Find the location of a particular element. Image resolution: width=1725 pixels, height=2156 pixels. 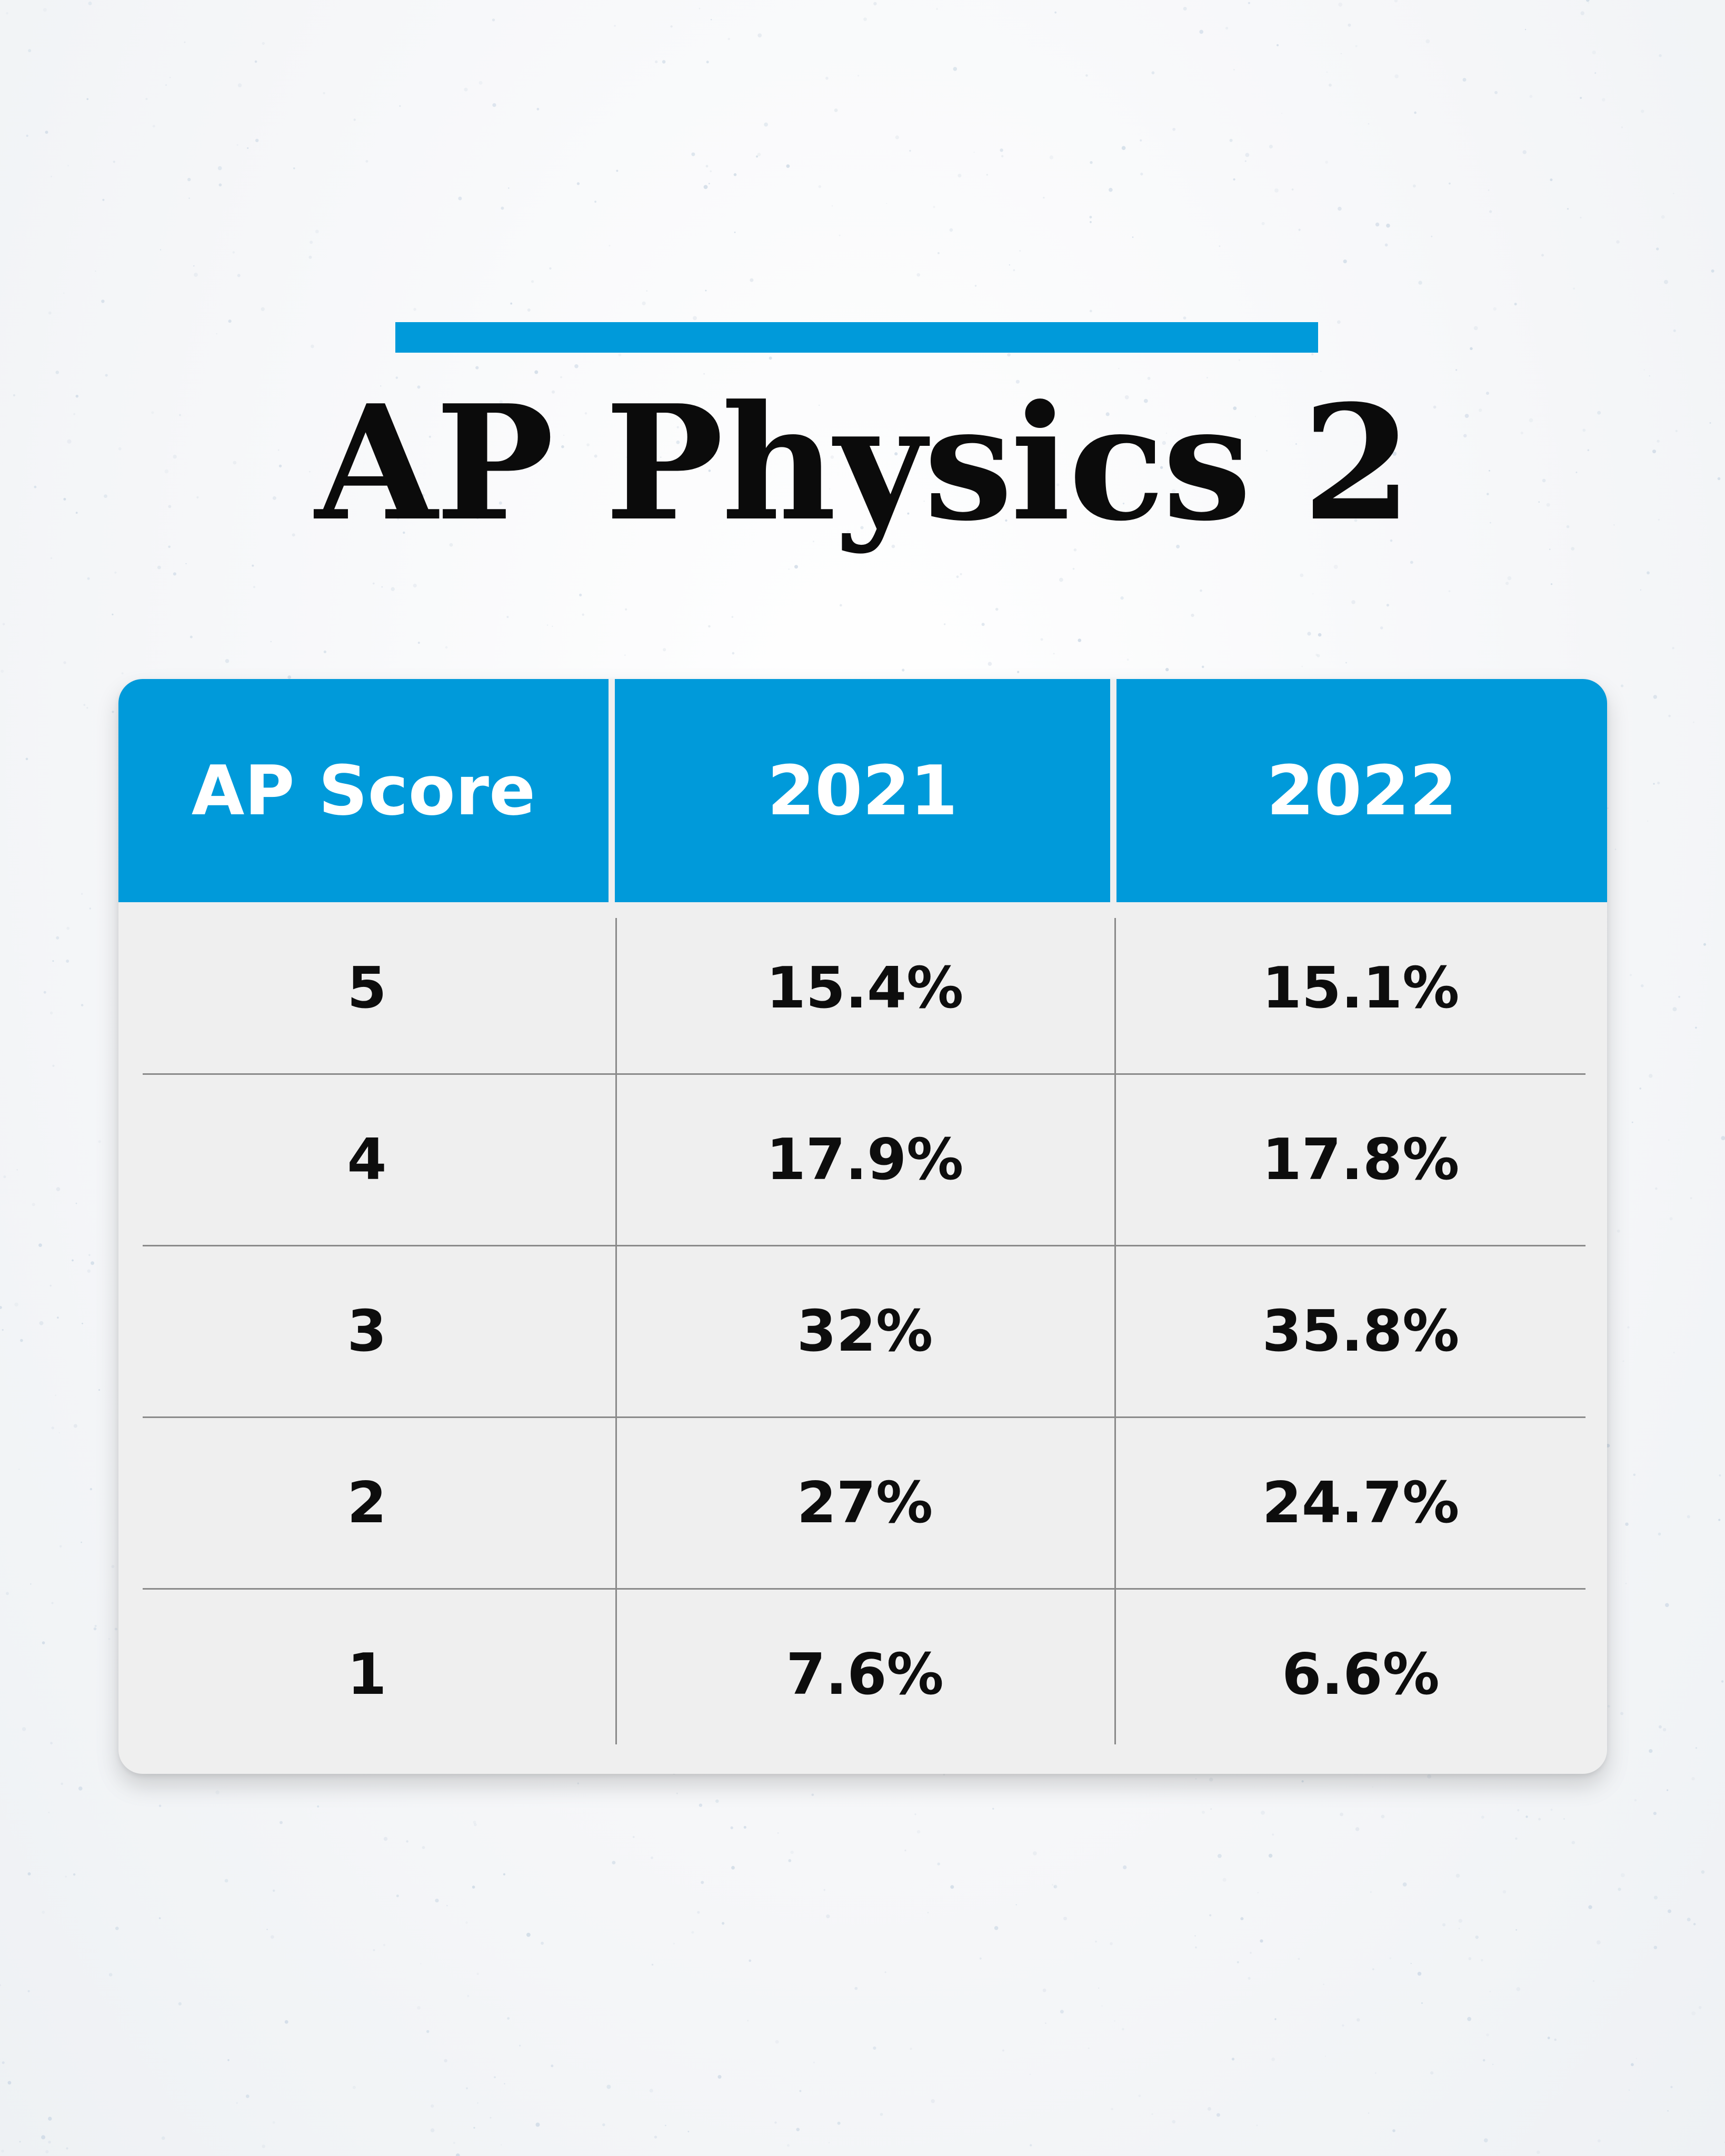

score-cell: 3 is located at coordinates (367, 1331).